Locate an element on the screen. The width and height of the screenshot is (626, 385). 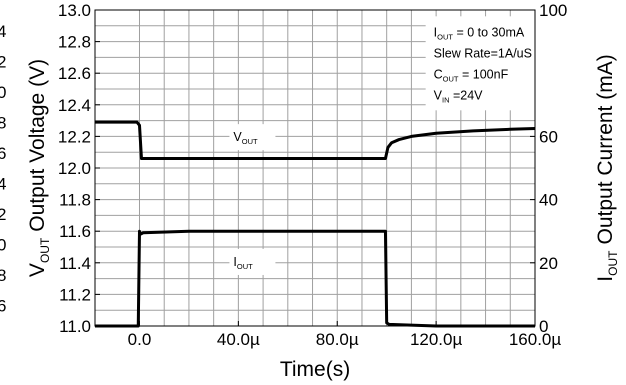
annotation-iout: IOUT = 0 to 30mA is located at coordinates (479, 33).